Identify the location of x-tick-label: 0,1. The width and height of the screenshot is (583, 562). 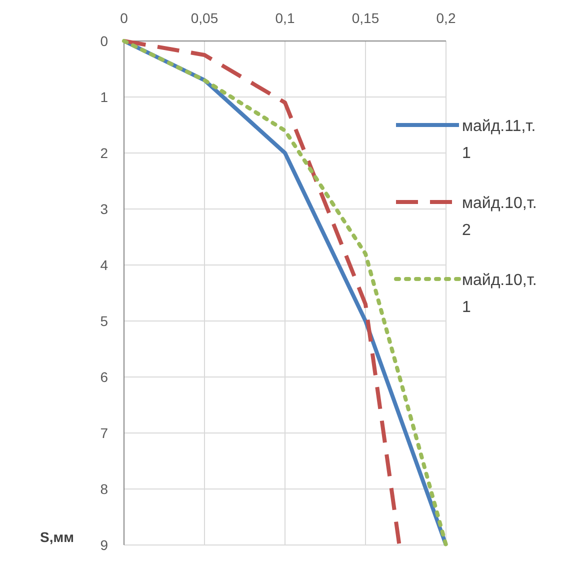
(285, 18).